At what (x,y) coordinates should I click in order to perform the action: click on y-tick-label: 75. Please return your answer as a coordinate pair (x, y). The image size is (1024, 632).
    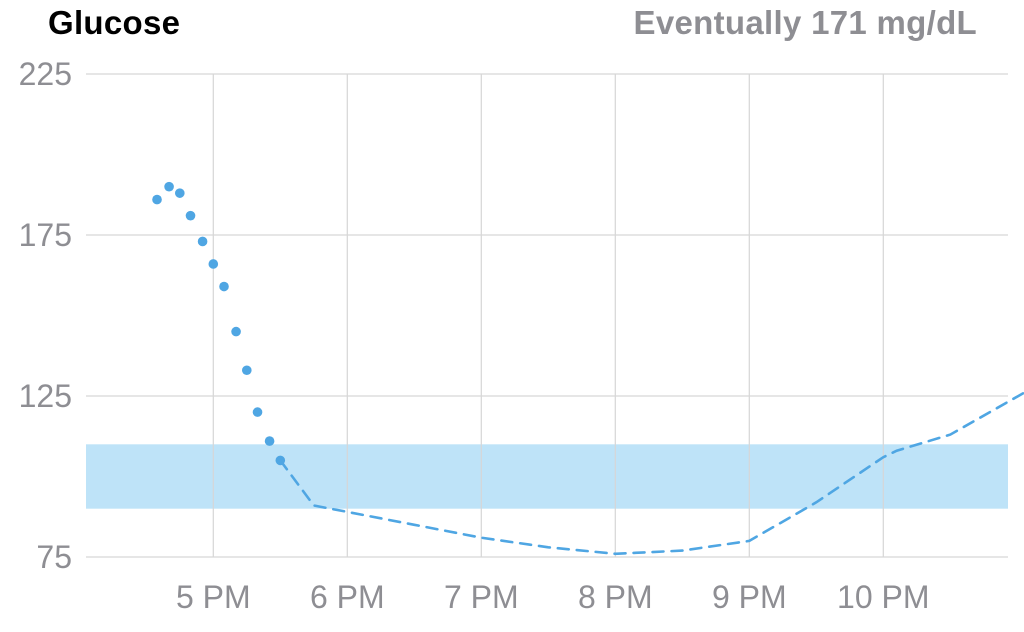
    Looking at the image, I should click on (54, 557).